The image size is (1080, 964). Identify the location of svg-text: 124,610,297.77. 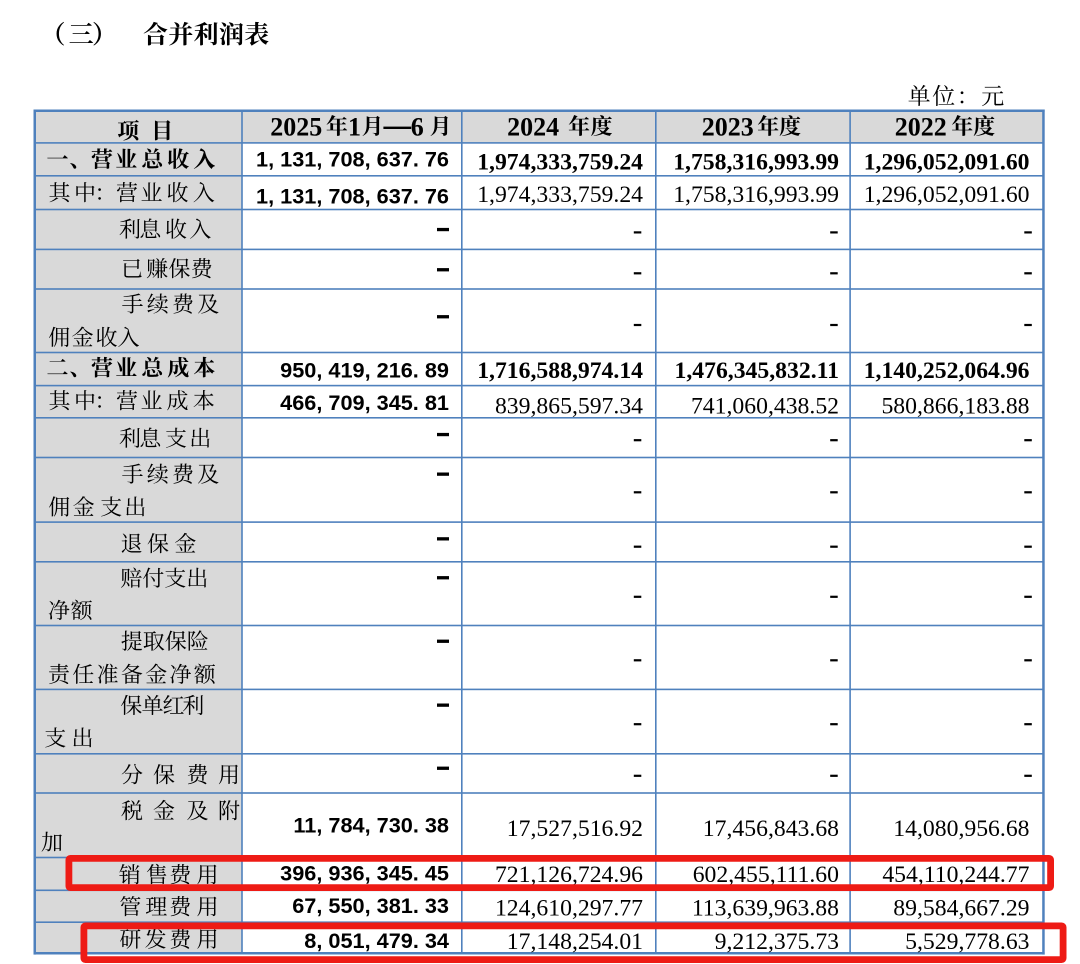
(569, 909).